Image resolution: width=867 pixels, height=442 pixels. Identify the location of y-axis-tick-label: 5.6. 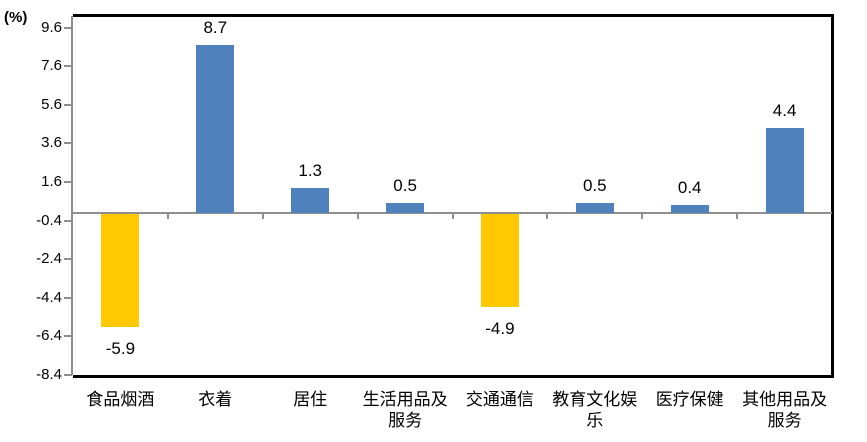
(51, 104).